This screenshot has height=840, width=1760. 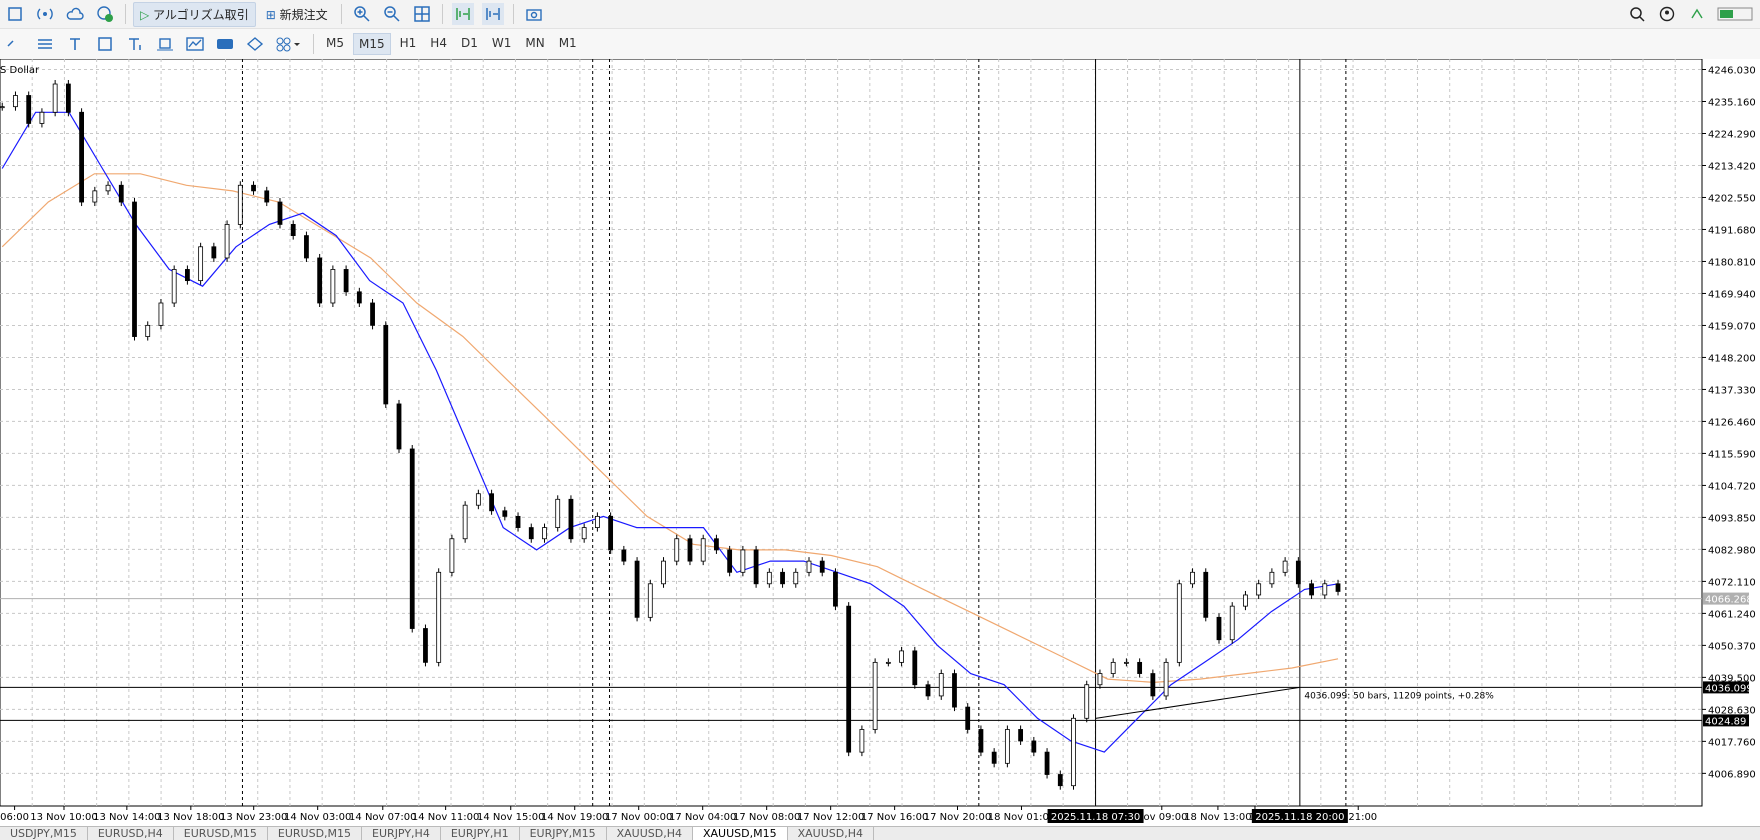 I want to click on screenshot, so click(x=534, y=14).